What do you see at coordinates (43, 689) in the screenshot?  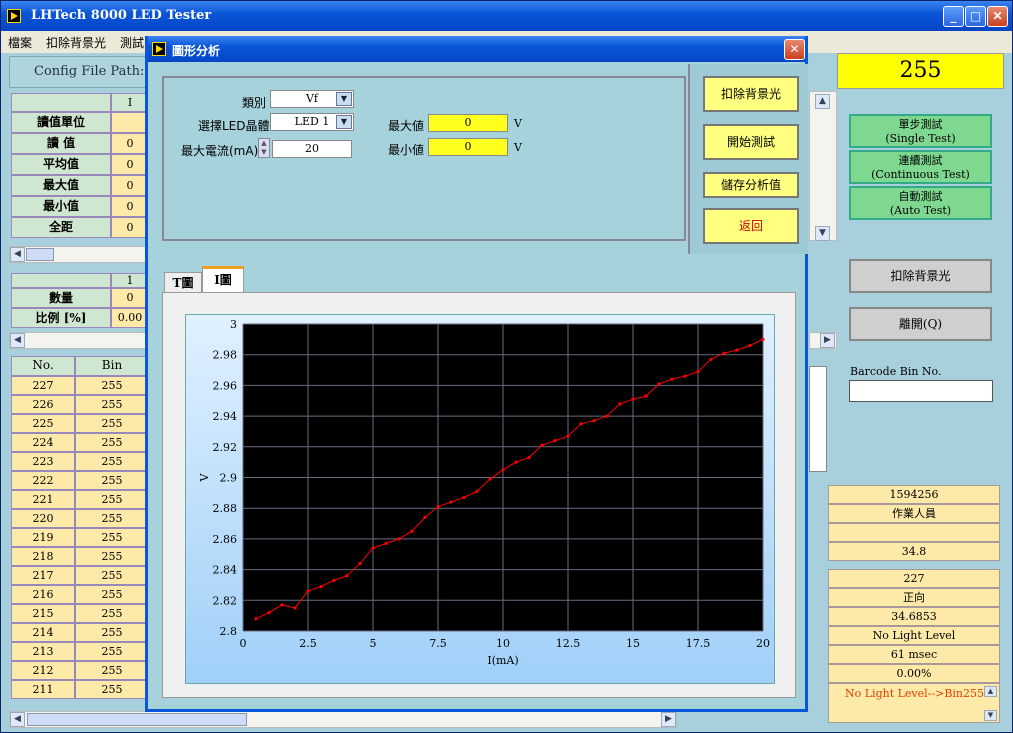 I see `table-row-no: 211` at bounding box center [43, 689].